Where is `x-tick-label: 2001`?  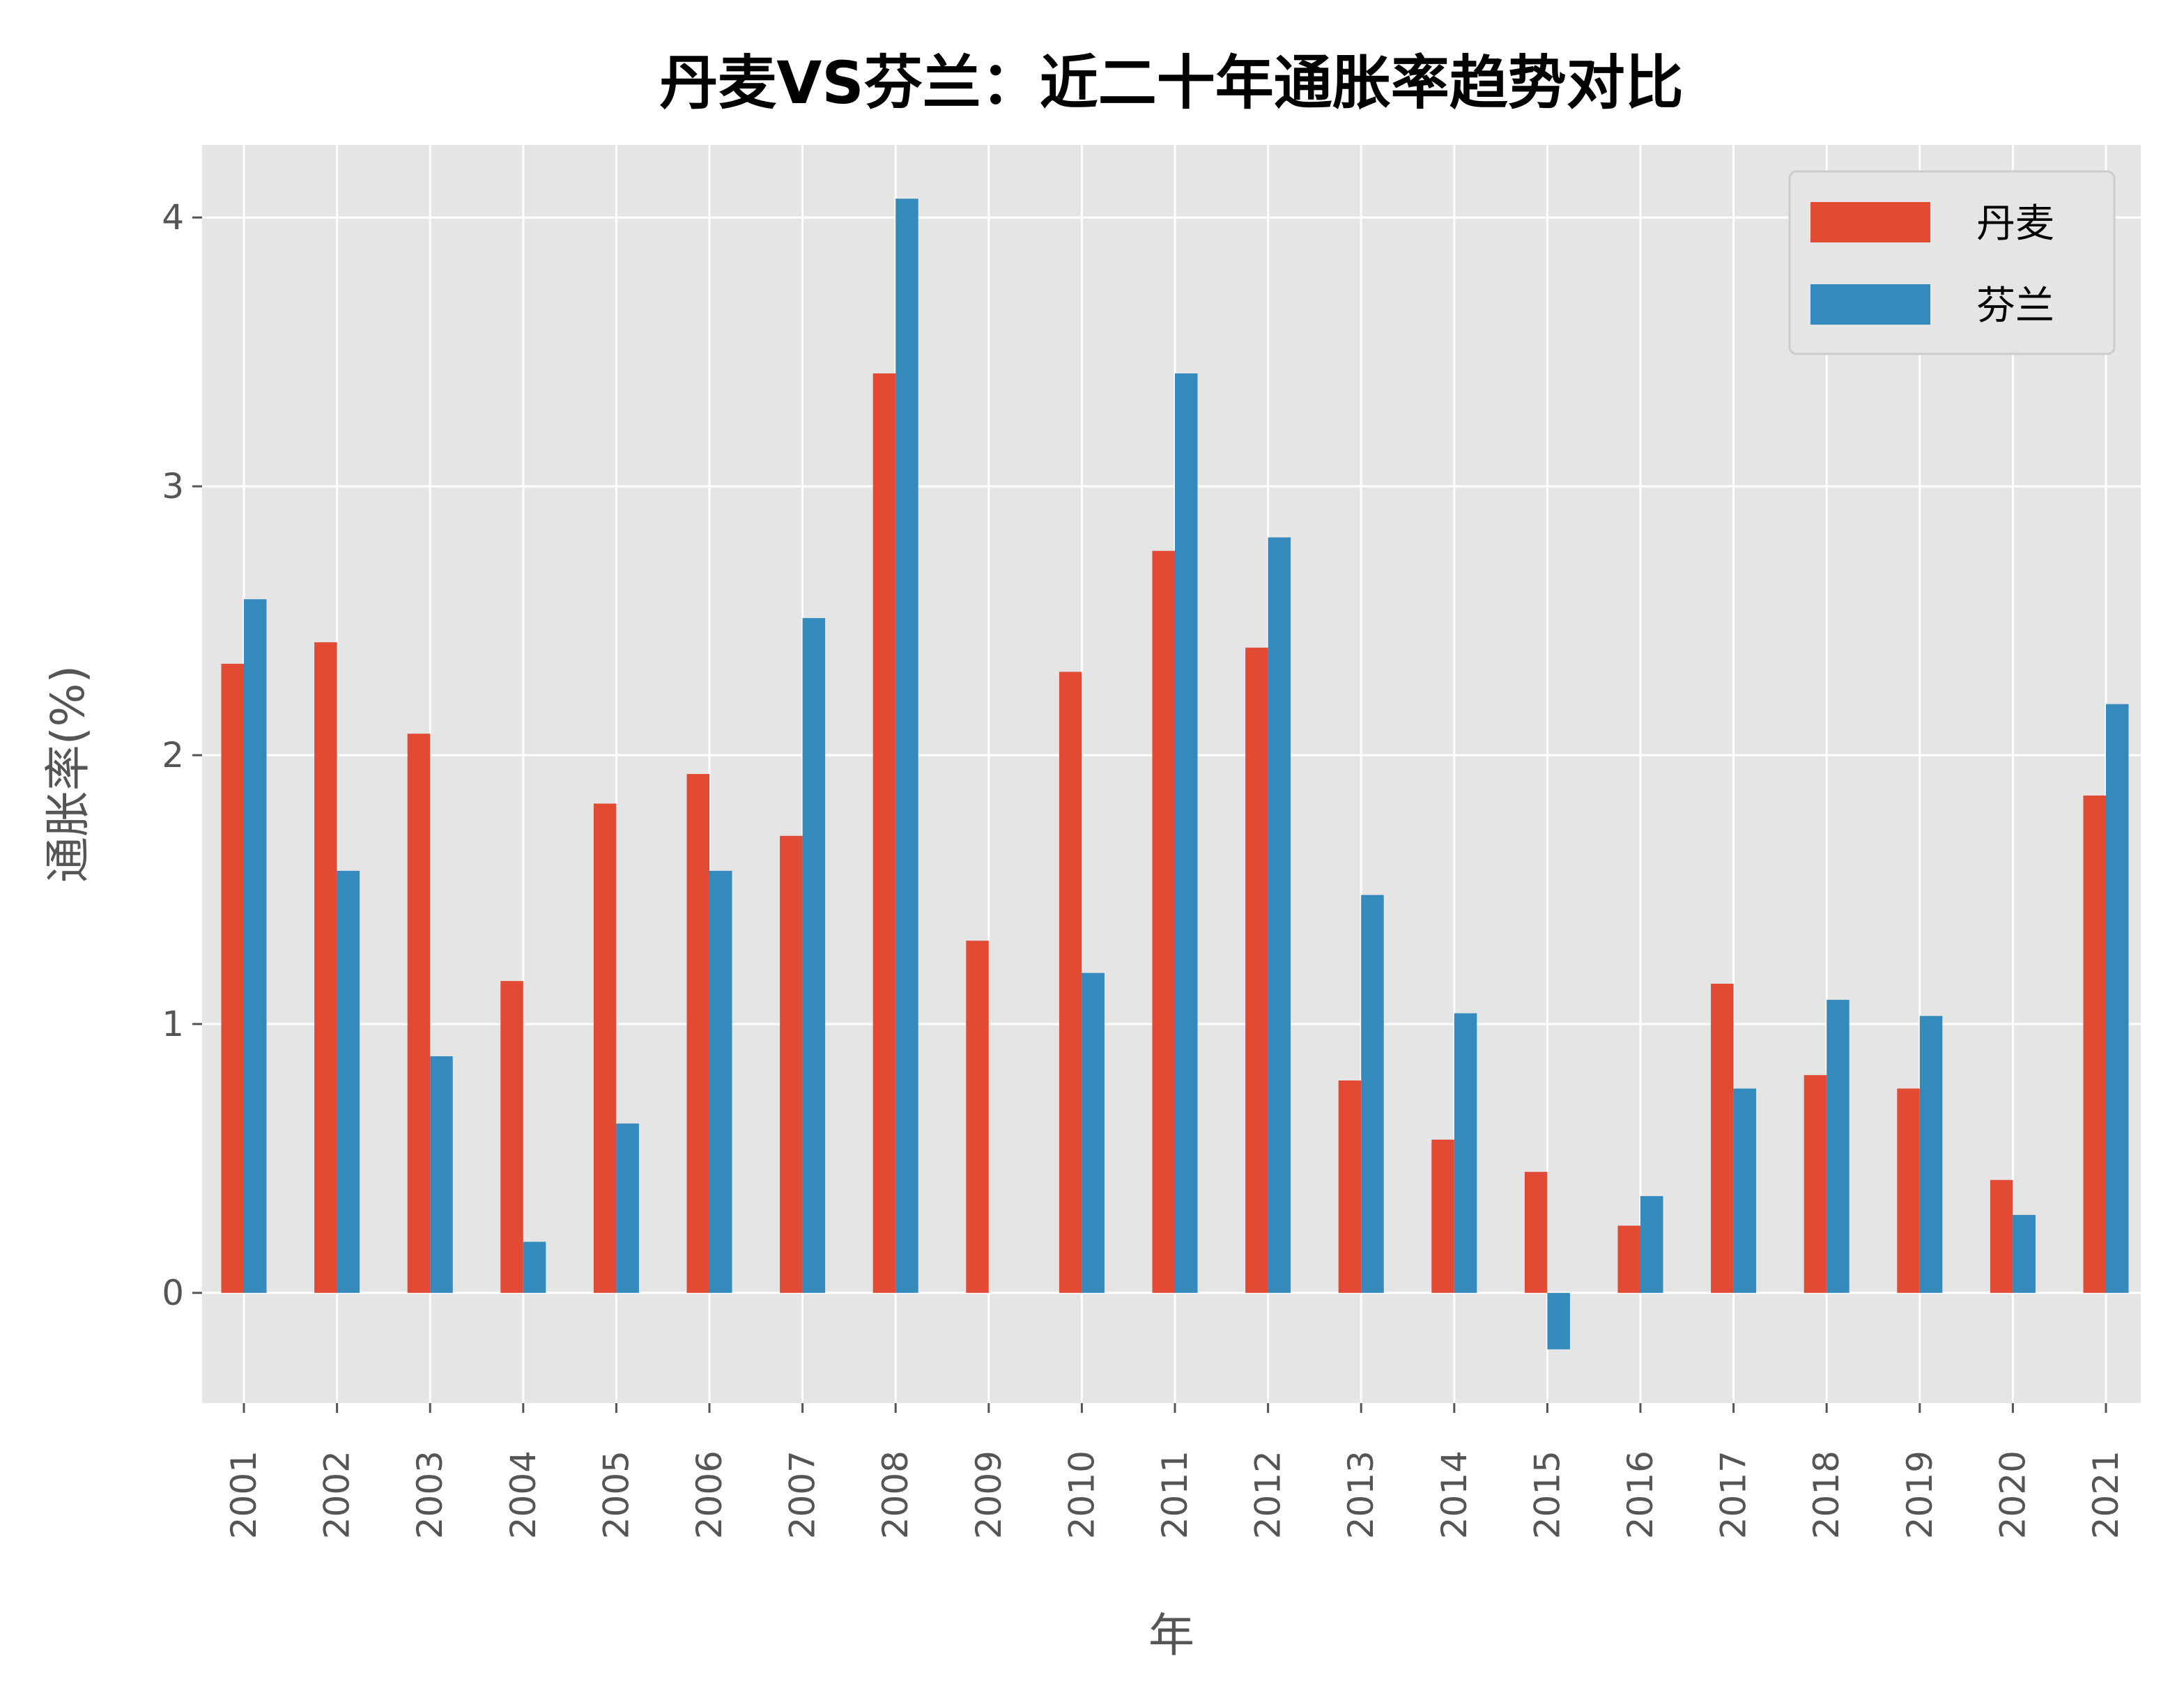
x-tick-label: 2001 is located at coordinates (244, 1494).